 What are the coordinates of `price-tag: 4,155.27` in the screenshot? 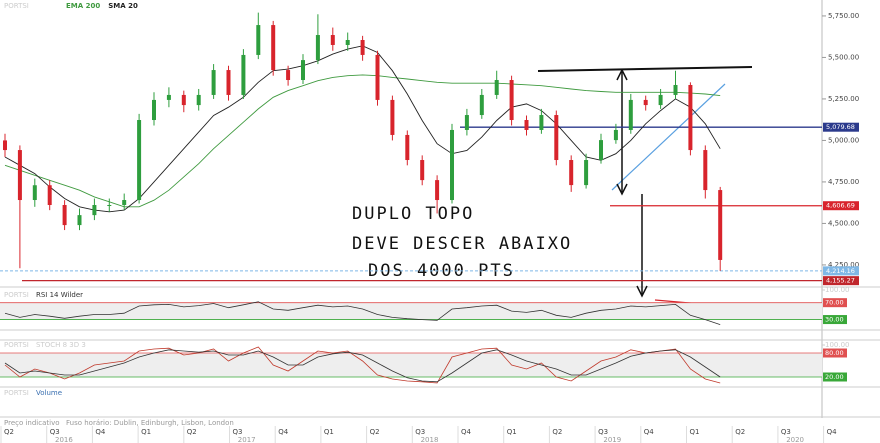 It's located at (840, 281).